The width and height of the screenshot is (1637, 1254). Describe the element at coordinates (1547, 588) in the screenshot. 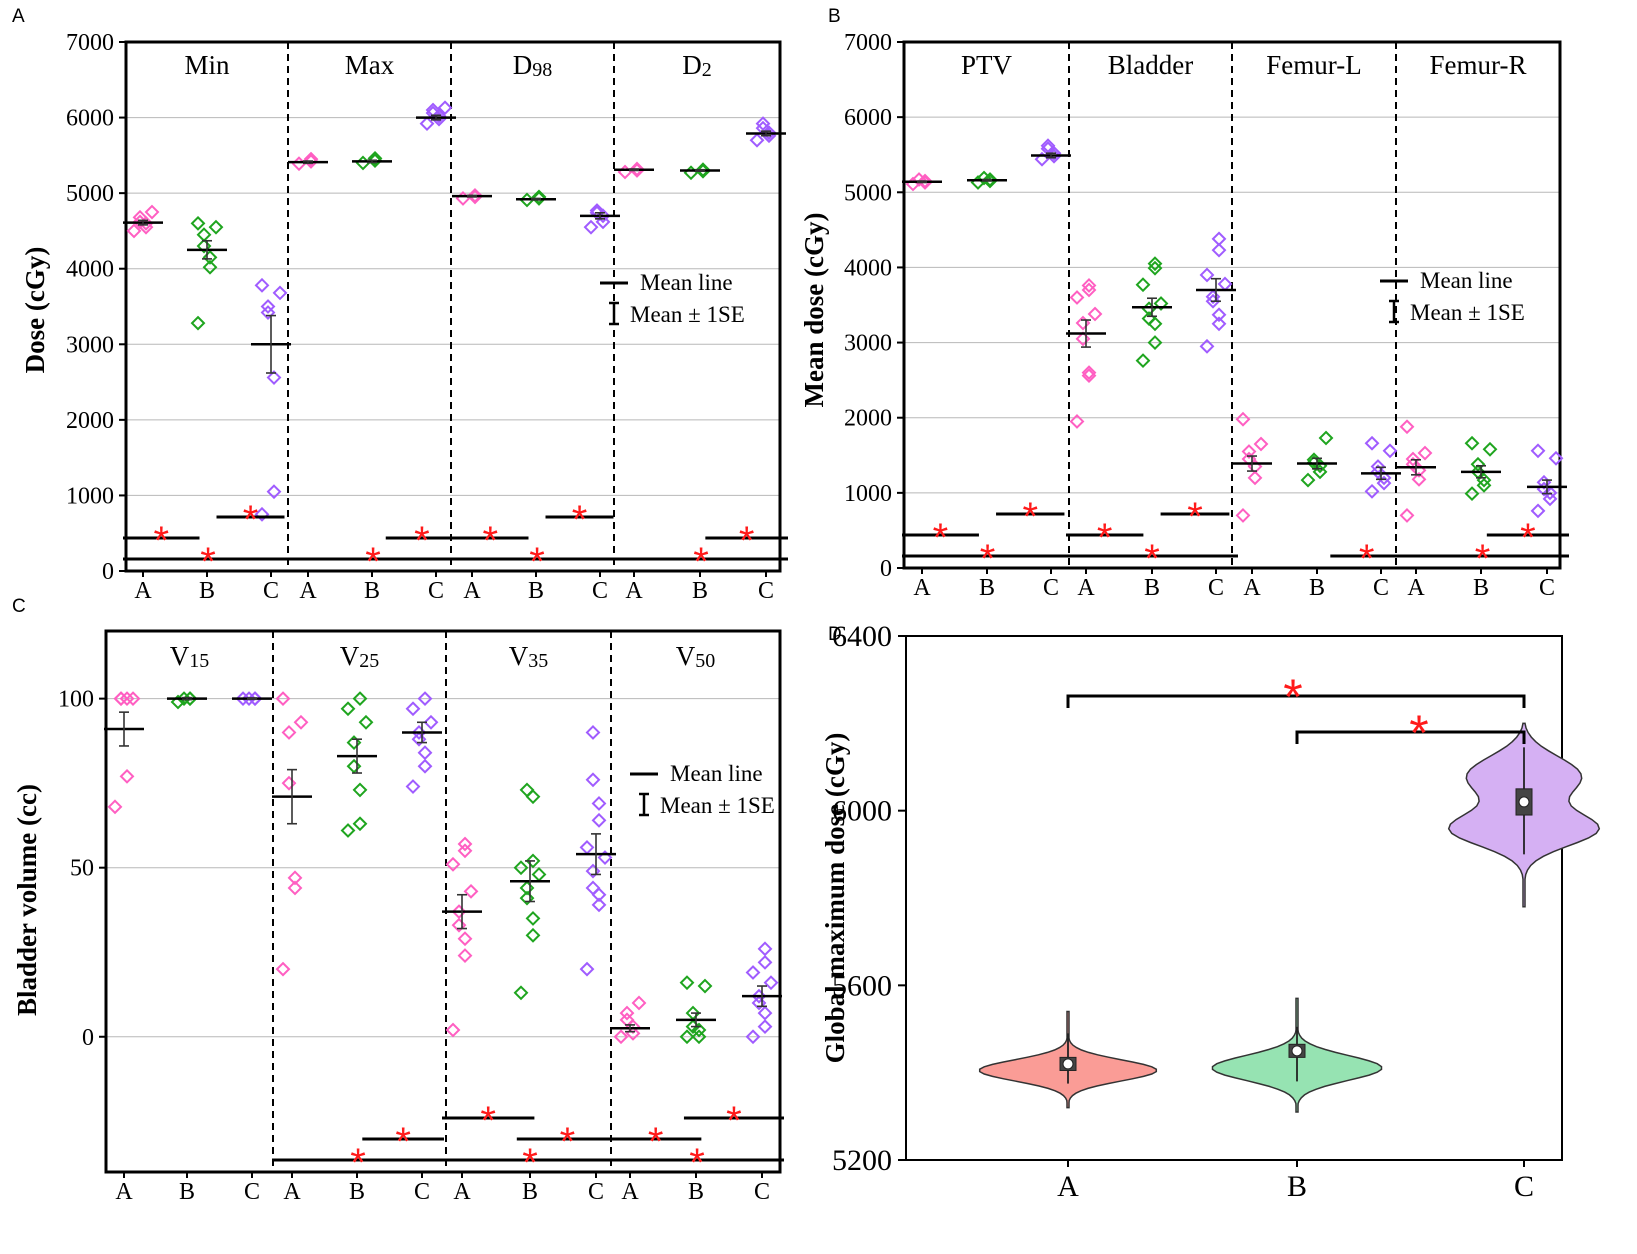

I see `x-tick-label: C` at that location.